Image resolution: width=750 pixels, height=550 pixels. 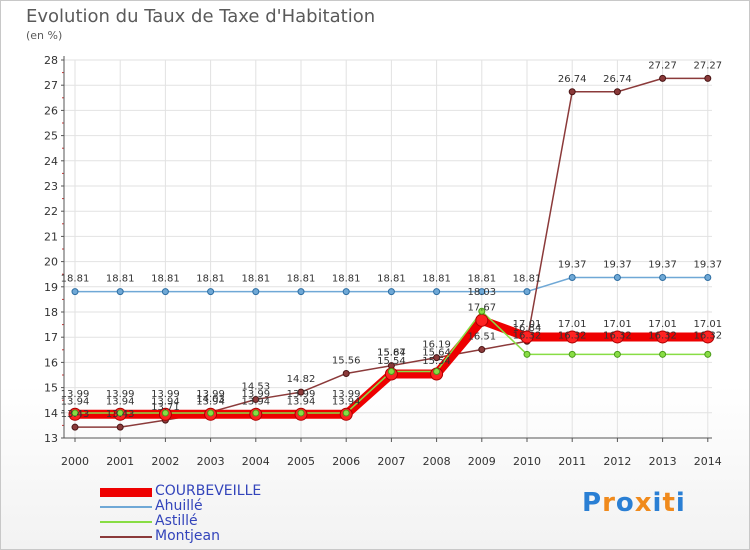 I want to click on legend-swatch, so click(x=126, y=537).